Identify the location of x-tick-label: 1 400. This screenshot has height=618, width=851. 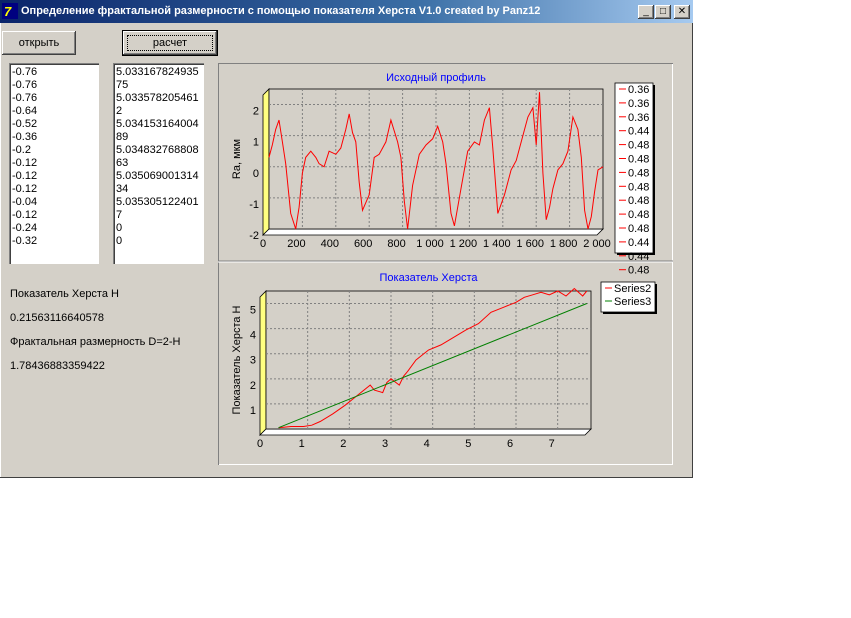
(497, 244).